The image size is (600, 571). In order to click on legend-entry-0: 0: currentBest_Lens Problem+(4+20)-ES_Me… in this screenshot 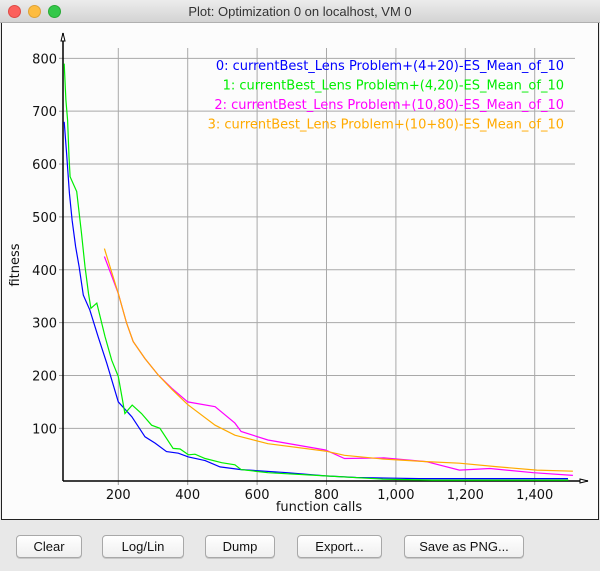, I will do `click(390, 66)`.